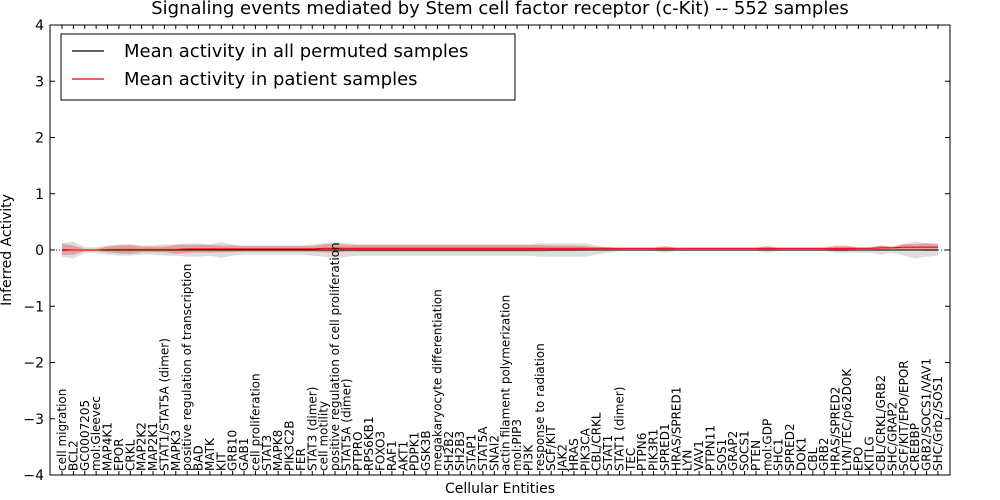  I want to click on x-tick-label: PTPN6, so click(642, 452).